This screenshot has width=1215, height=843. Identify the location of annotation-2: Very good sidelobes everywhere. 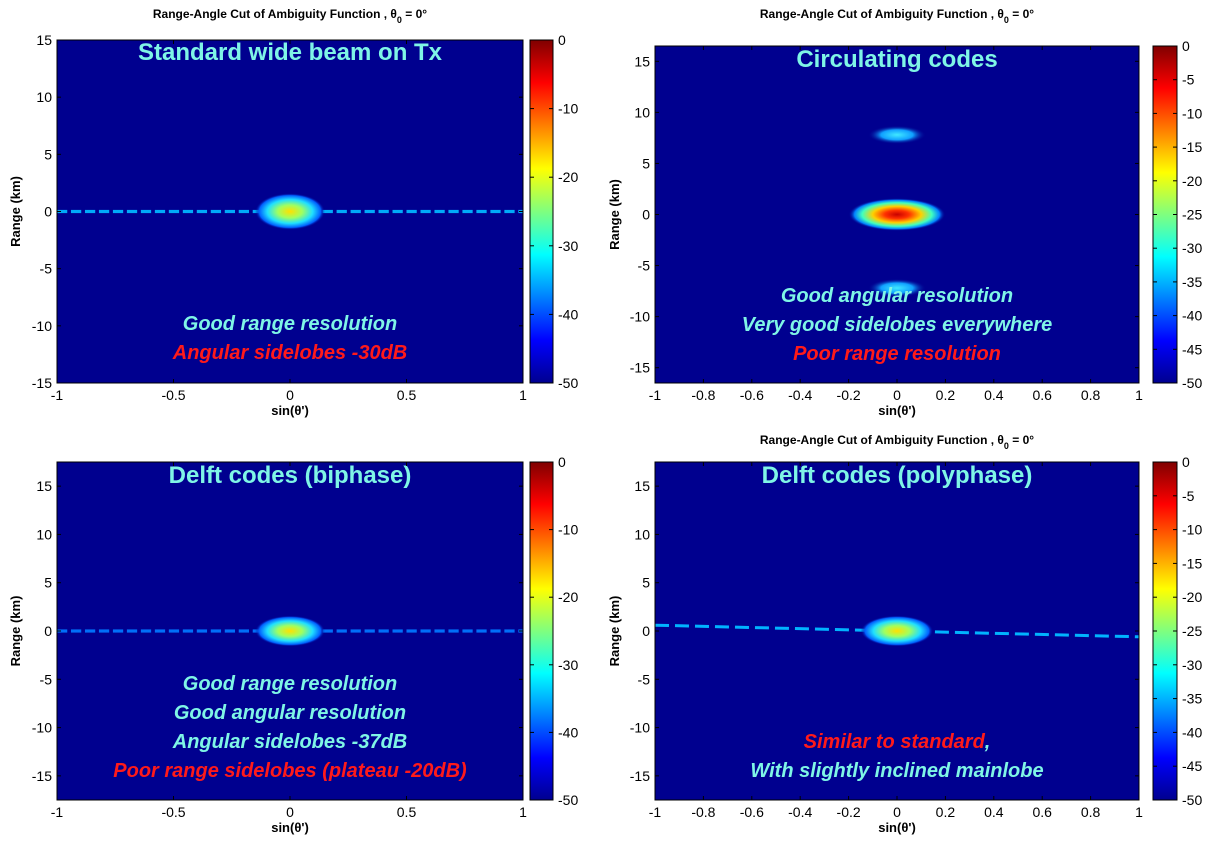
(897, 325).